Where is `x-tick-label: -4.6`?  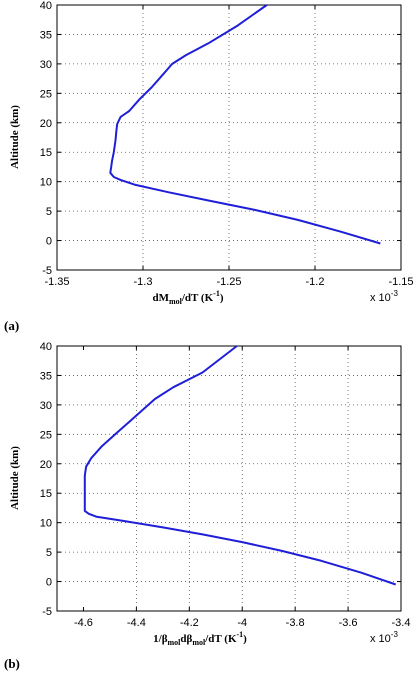 x-tick-label: -4.6 is located at coordinates (83, 623).